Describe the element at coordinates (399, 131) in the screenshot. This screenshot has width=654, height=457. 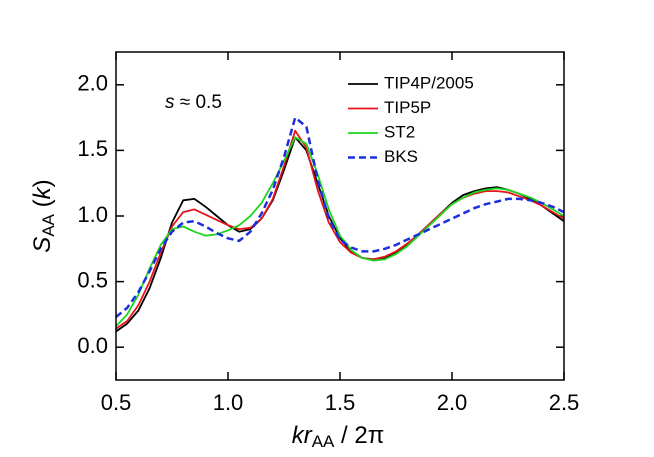
I see `legend-label: ST2` at that location.